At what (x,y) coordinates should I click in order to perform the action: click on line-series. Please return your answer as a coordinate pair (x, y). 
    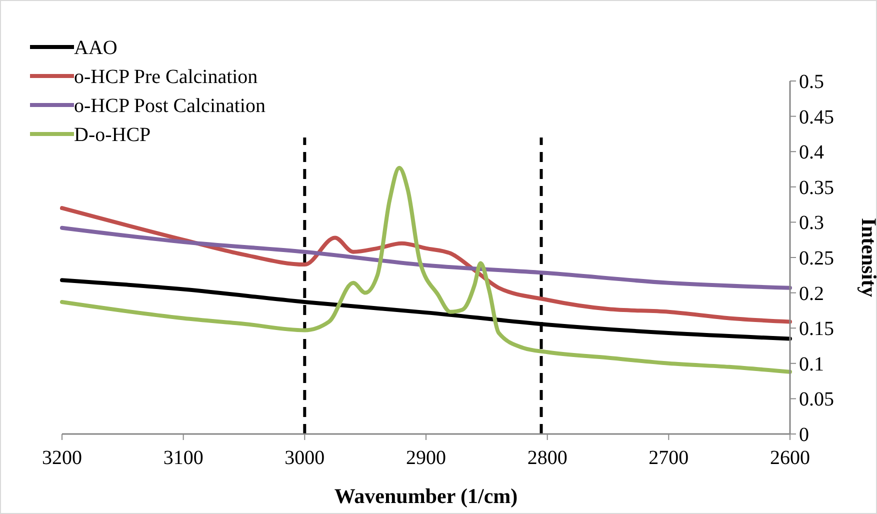
    Looking at the image, I should click on (426, 258).